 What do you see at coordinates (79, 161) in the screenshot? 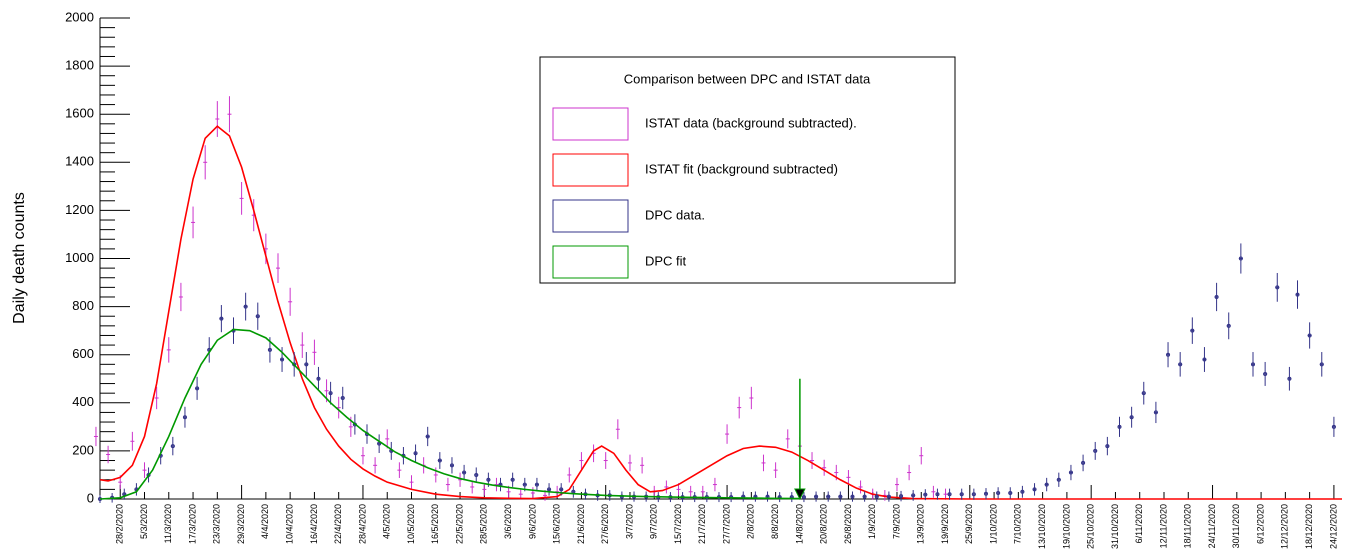
I see `y-tick-label: 1400` at bounding box center [79, 161].